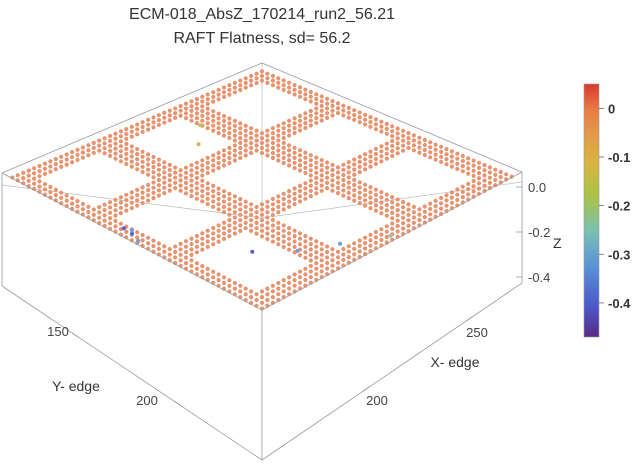 The height and width of the screenshot is (466, 642). I want to click on box-edge-top-left, so click(132, 118).